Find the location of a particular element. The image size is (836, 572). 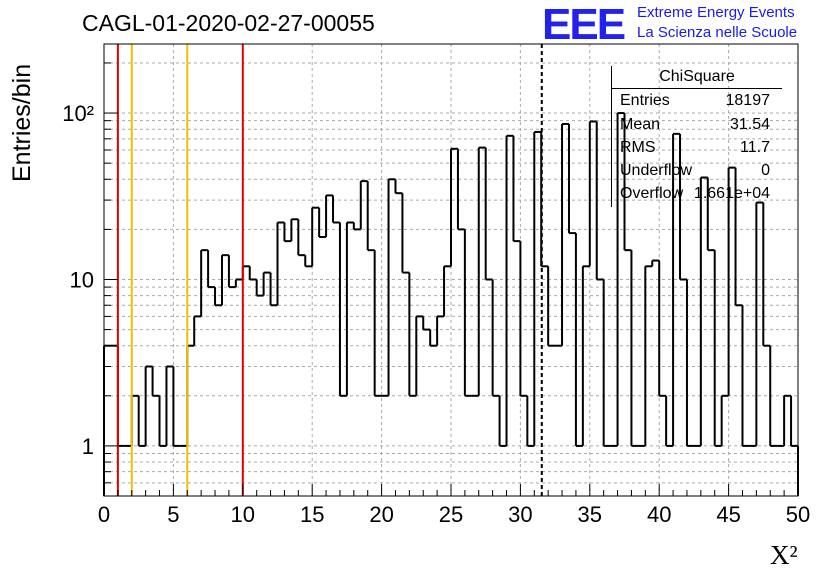

x-tick-label: 0 is located at coordinates (104, 514).